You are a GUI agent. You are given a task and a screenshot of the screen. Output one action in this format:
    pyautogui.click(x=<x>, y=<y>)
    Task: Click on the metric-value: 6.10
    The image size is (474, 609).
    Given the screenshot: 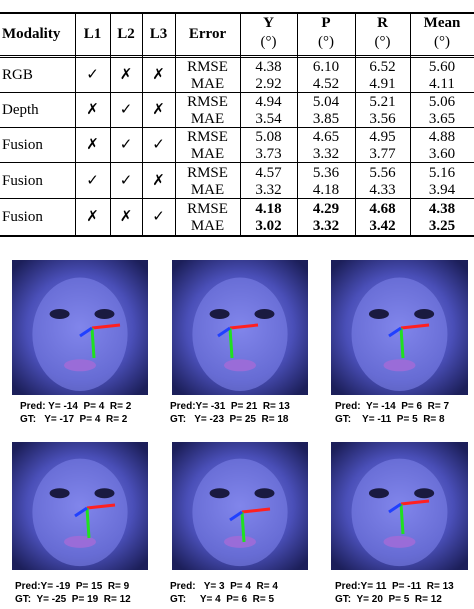 What is the action you would take?
    pyautogui.click(x=326, y=67)
    